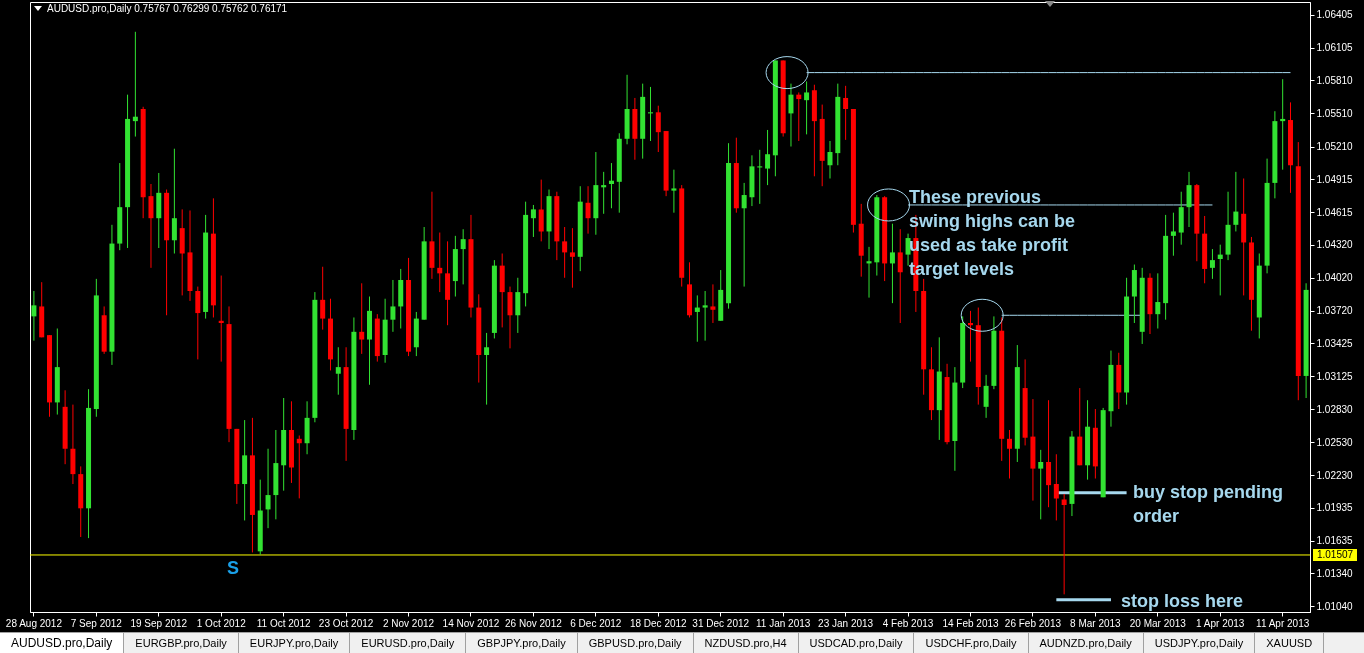  What do you see at coordinates (1335, 606) in the screenshot?
I see `y-tick-label: 1.01040` at bounding box center [1335, 606].